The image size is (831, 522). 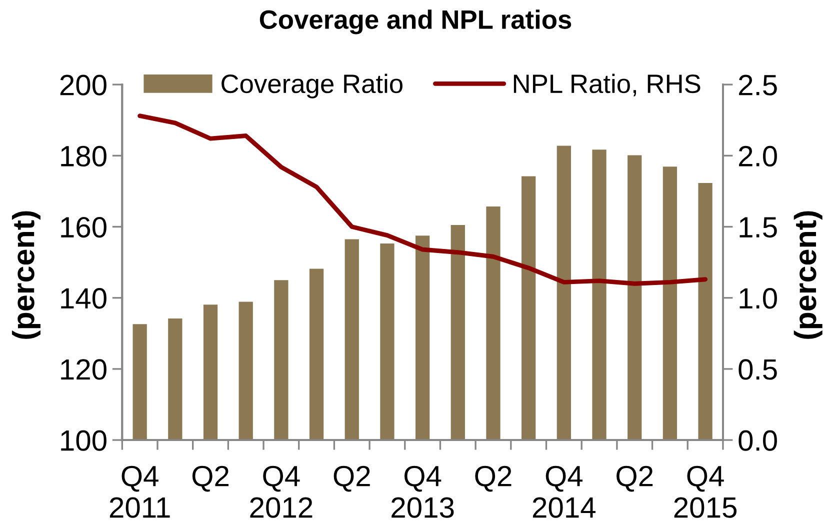 I want to click on y-tick-label: 160, so click(x=83, y=227).